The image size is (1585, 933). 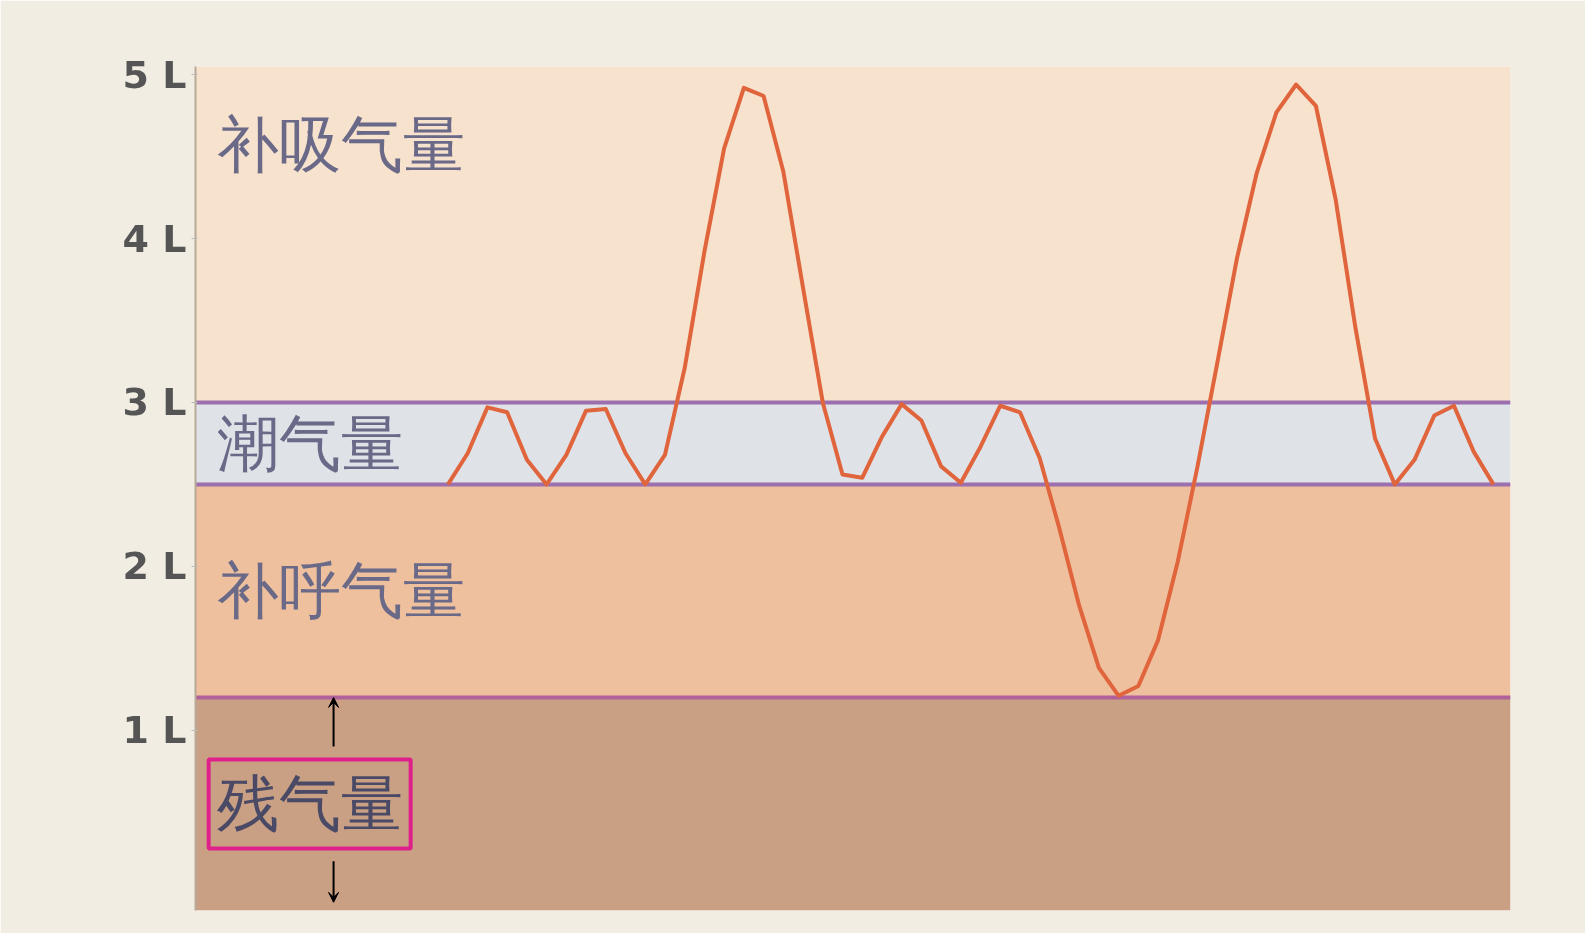 I want to click on band-label: 补吸气量, so click(x=340, y=144).